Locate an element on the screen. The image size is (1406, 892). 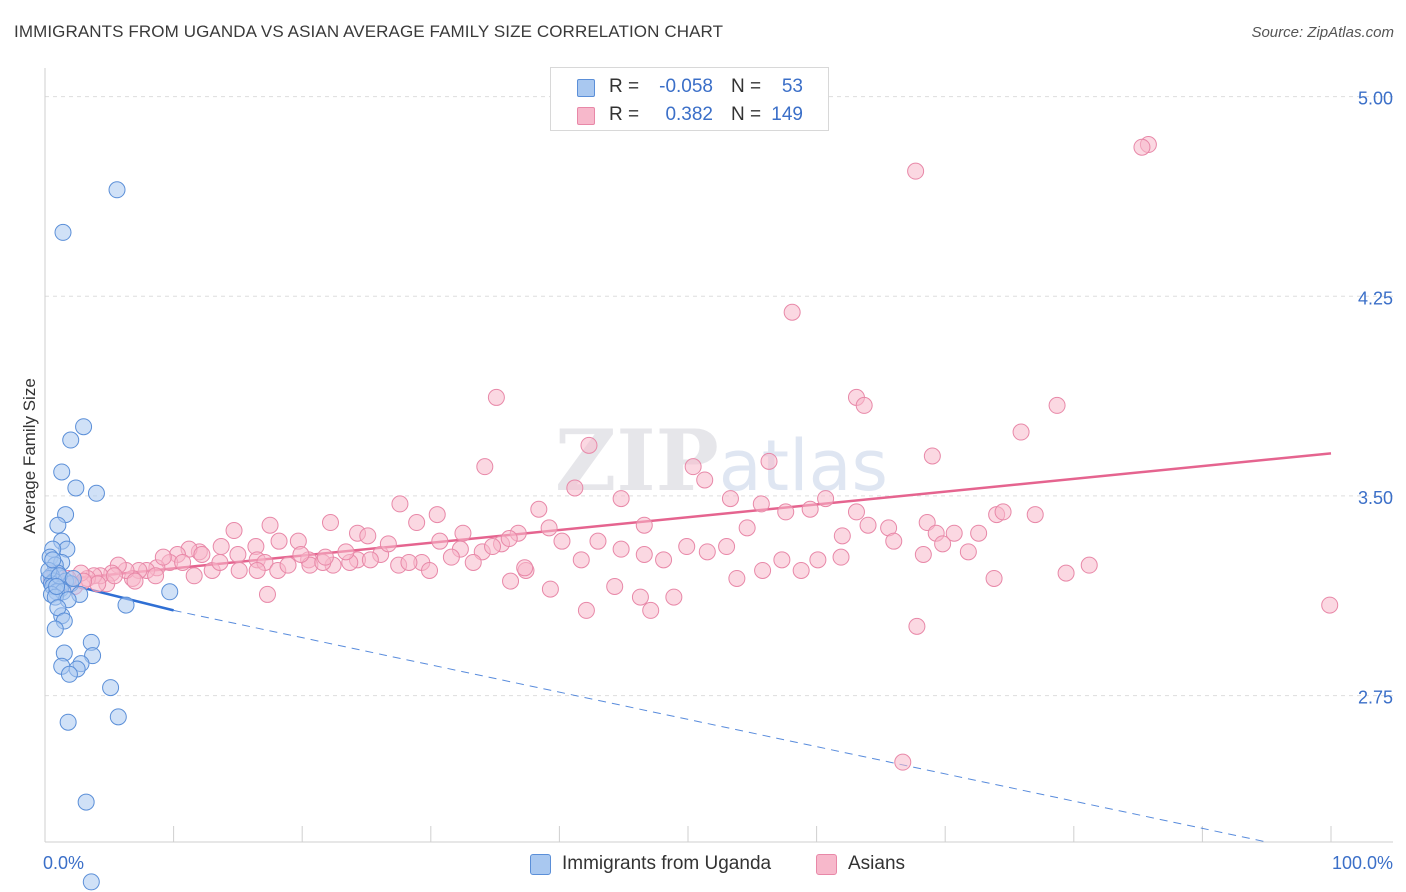
correlation-legend: R = -0.058 N = 53 R = 0.382 N = 149 is located at coordinates (689, 99).